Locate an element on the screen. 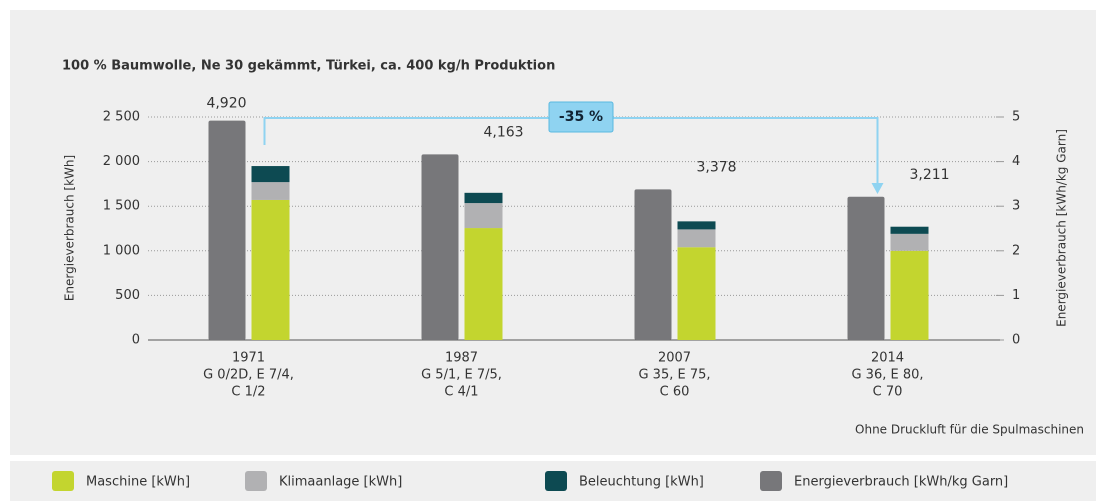 This screenshot has height=504, width=1106. x-tick-label: C 70 is located at coordinates (888, 392).